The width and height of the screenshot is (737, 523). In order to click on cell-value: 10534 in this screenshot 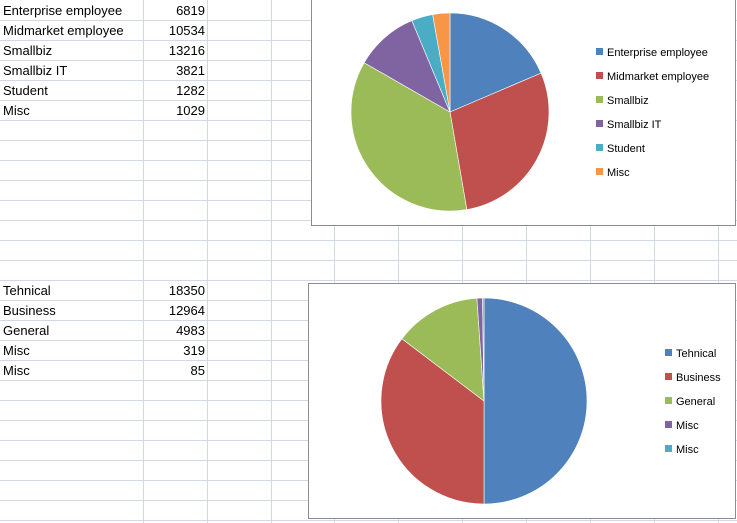, I will do `click(186, 30)`.